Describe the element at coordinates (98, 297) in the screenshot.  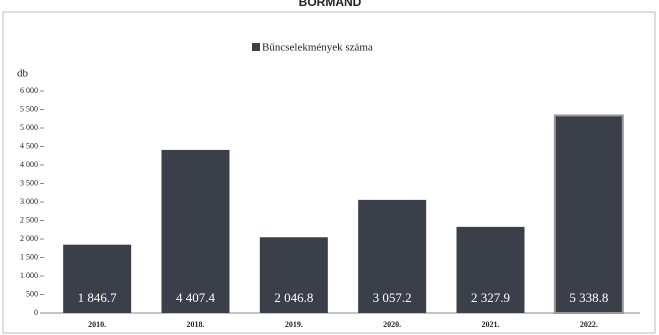
I see `value-label: 1 846.7` at that location.